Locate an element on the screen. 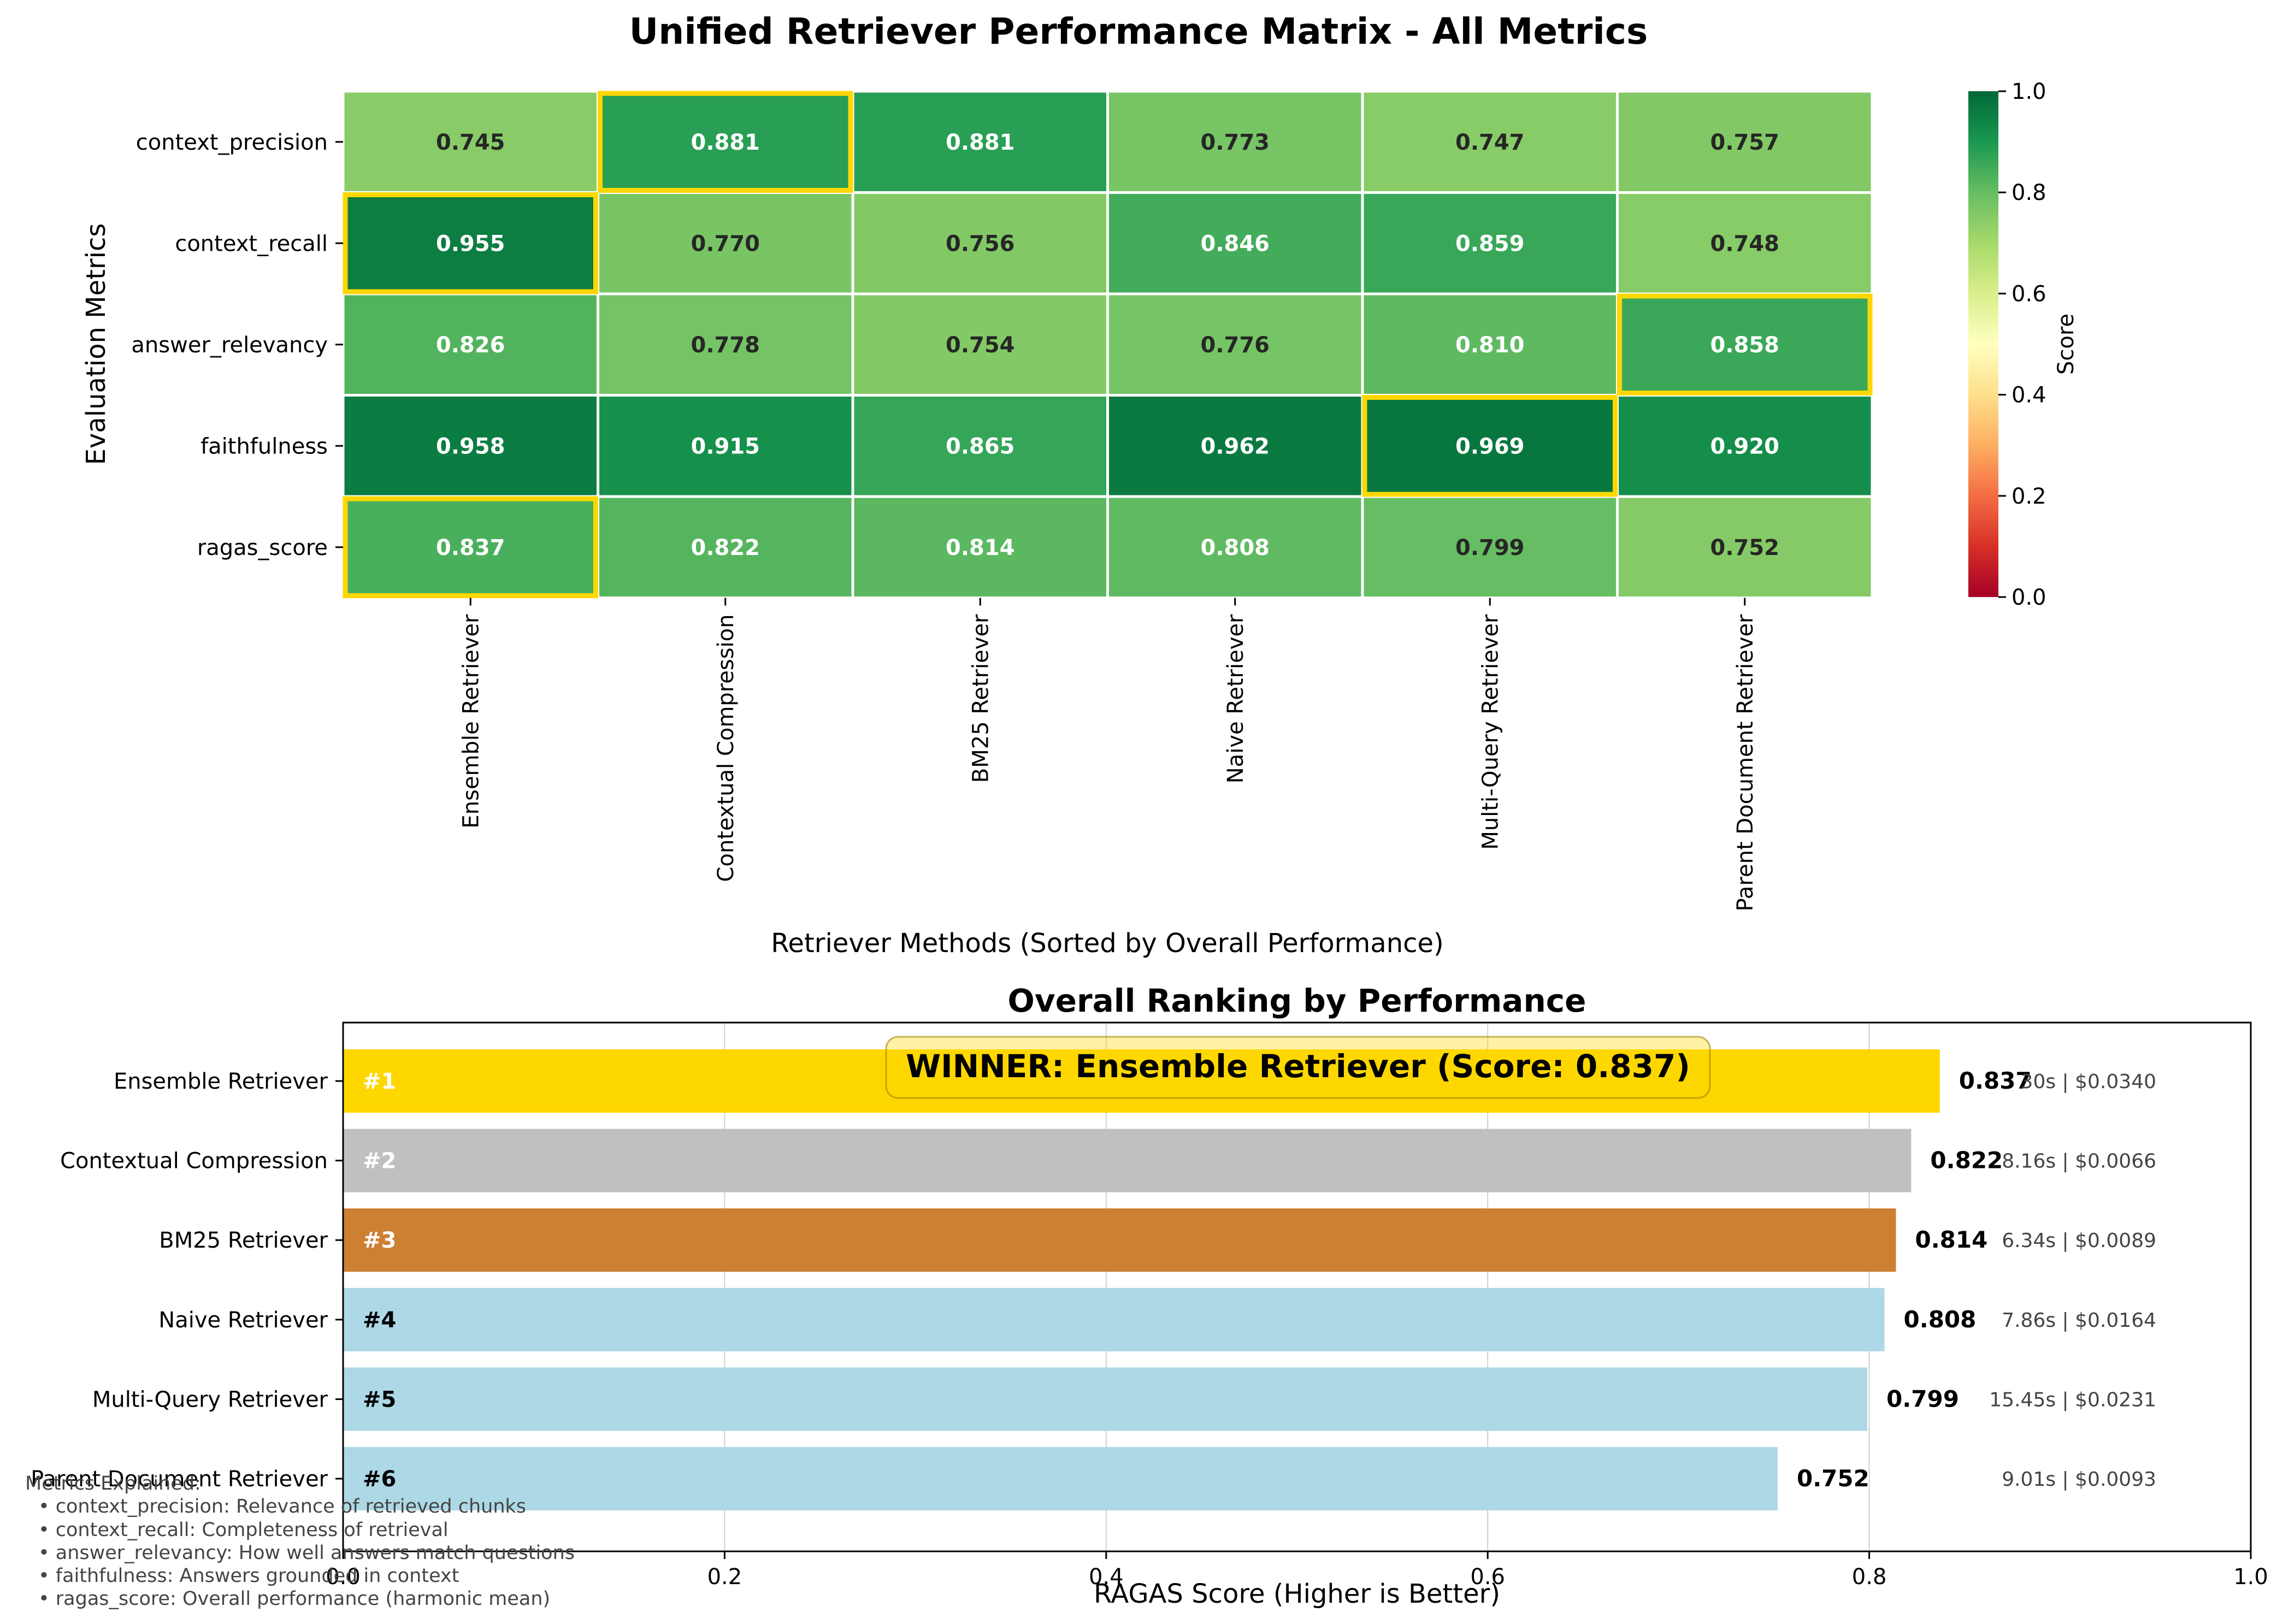  ranking-bar-value: 0.814 is located at coordinates (1951, 1239).